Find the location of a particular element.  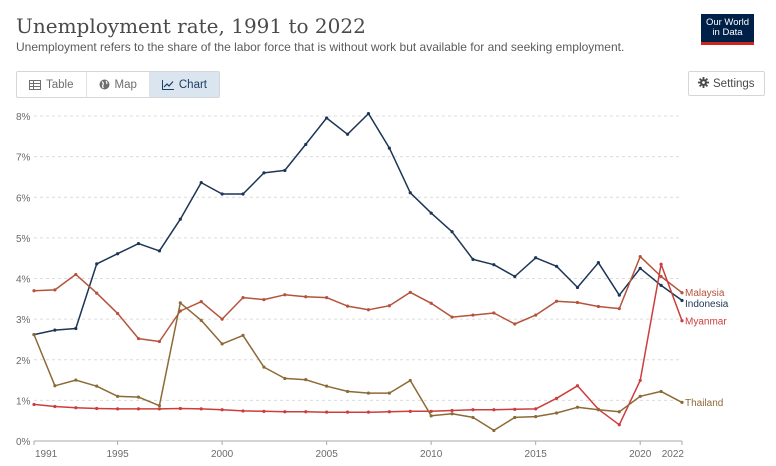

tab-table: Table is located at coordinates (52, 84).